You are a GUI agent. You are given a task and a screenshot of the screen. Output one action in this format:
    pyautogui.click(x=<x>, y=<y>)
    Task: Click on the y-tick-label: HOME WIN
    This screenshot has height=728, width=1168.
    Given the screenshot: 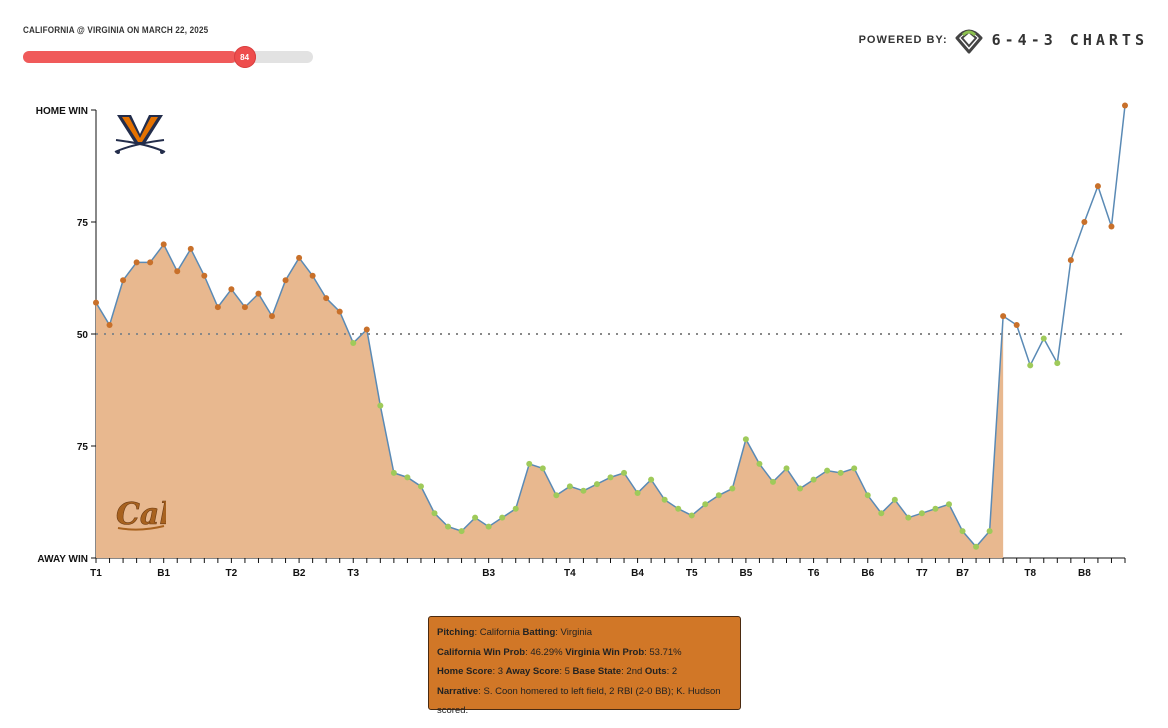 What is the action you would take?
    pyautogui.click(x=62, y=111)
    